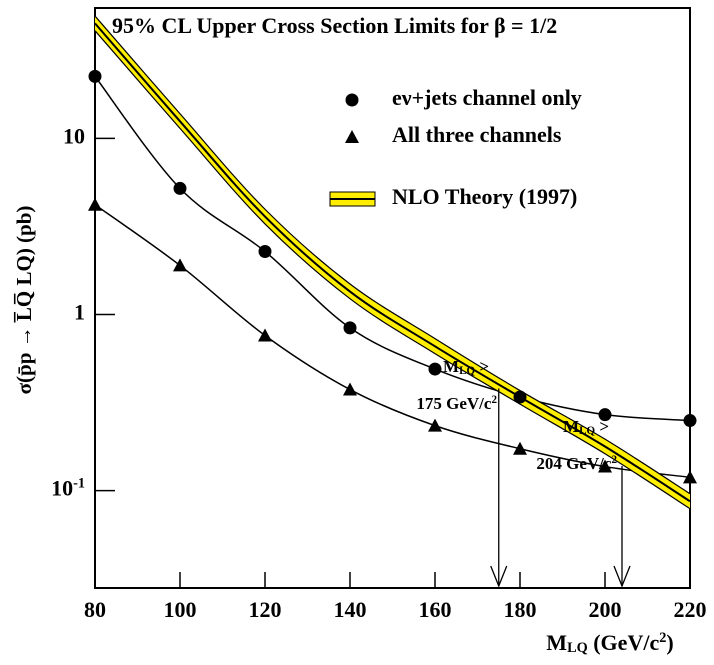  I want to click on x-axis-label-part: ), so click(669, 642).